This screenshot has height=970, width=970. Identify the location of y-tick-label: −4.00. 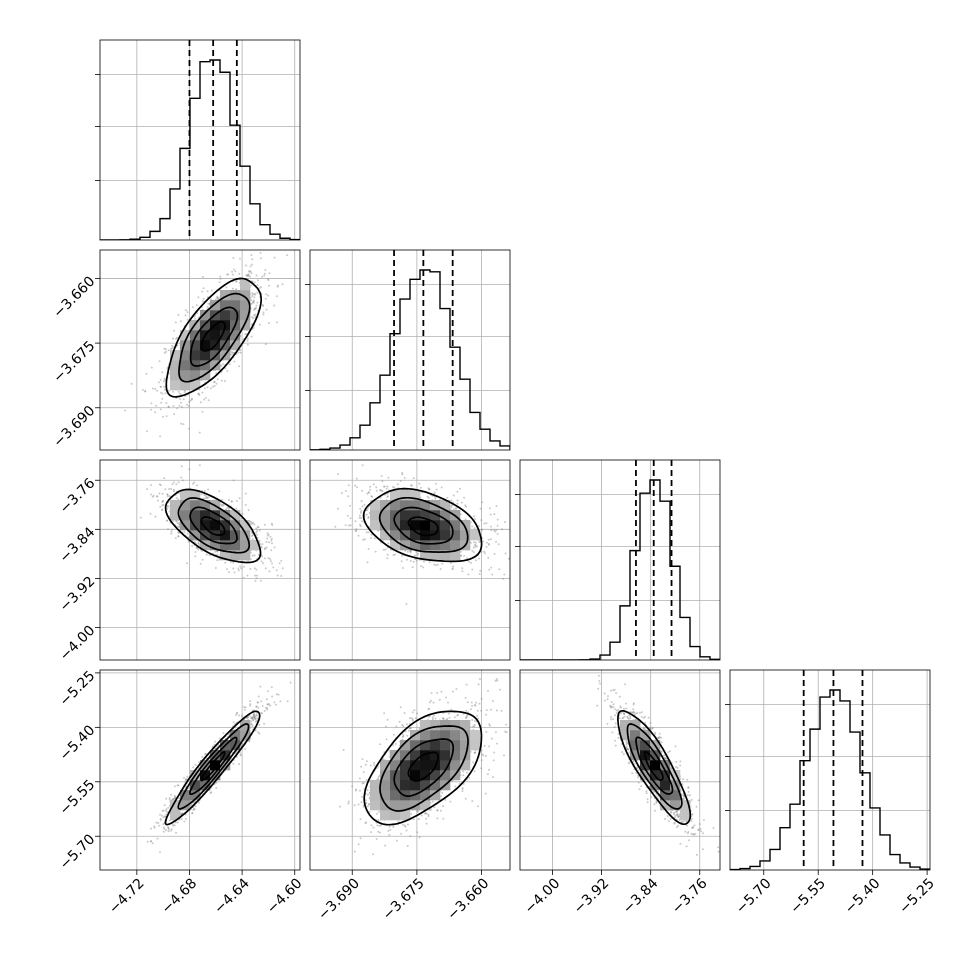
(78, 644).